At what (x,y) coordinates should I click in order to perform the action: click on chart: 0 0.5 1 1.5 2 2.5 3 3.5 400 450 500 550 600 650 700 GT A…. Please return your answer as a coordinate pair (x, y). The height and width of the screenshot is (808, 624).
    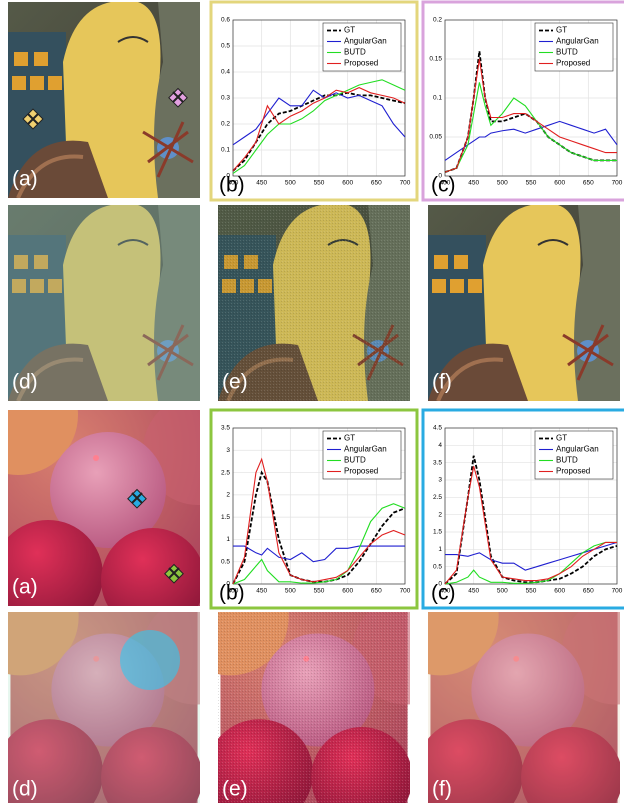
    Looking at the image, I should click on (314, 509).